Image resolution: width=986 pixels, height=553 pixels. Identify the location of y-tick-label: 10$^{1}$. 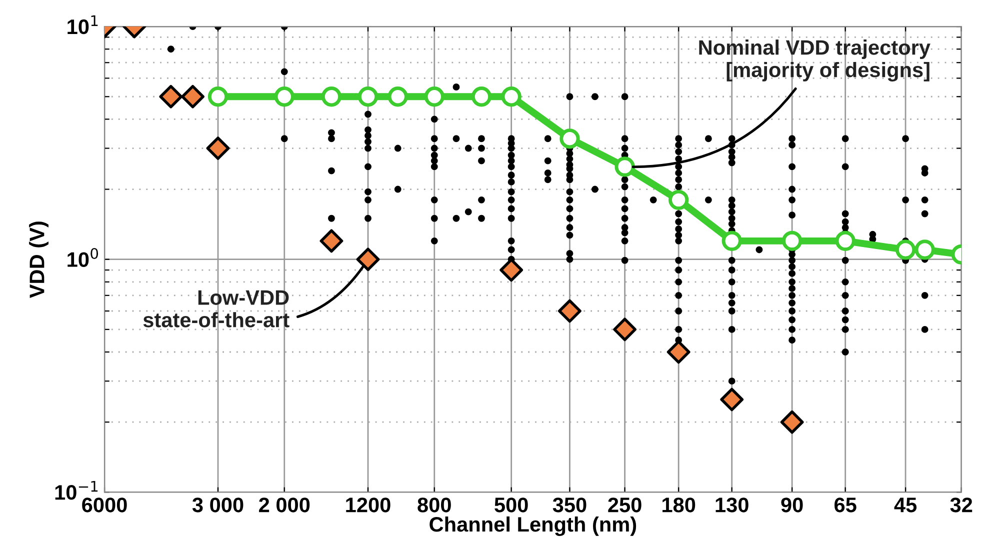
(83, 24).